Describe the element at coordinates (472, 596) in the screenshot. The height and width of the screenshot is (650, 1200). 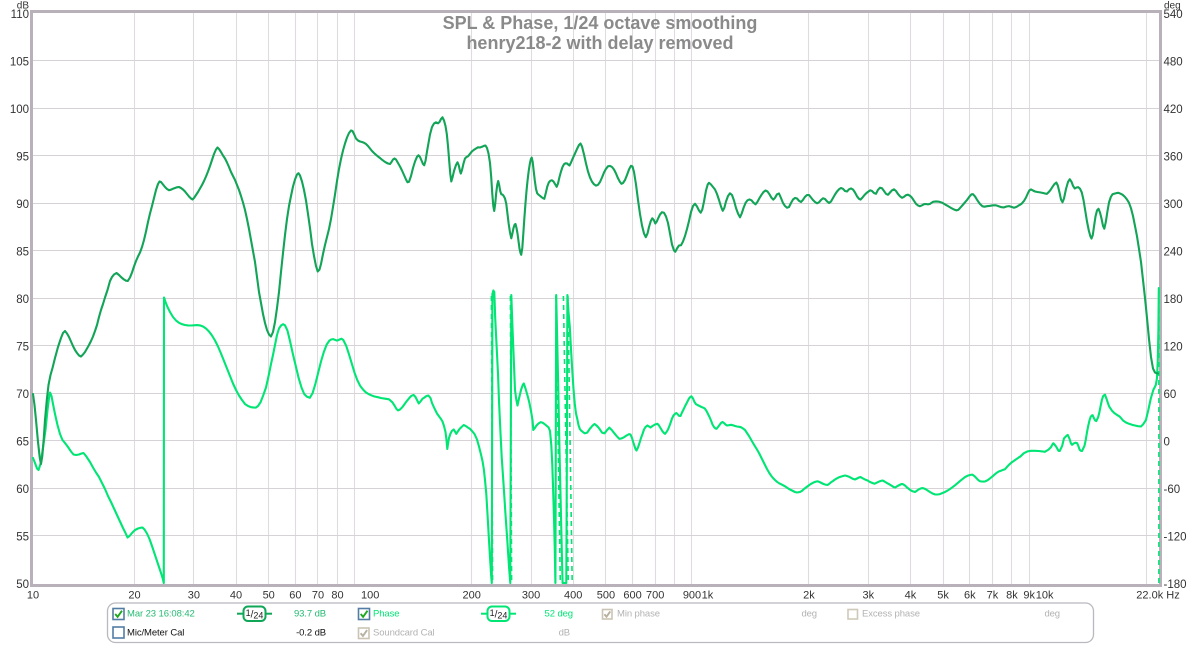
I see `svg-text: 200` at that location.